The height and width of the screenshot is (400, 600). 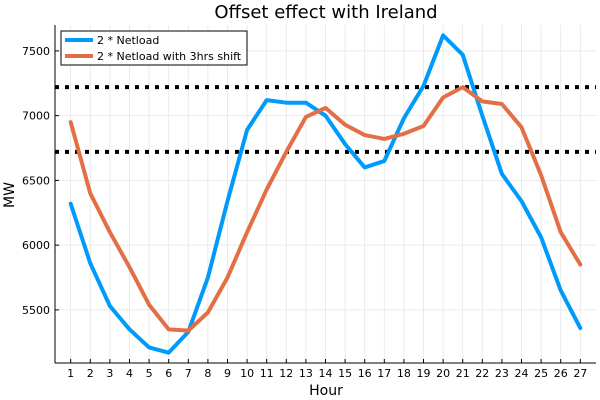 What do you see at coordinates (267, 373) in the screenshot?
I see `x-tick-label: 11` at bounding box center [267, 373].